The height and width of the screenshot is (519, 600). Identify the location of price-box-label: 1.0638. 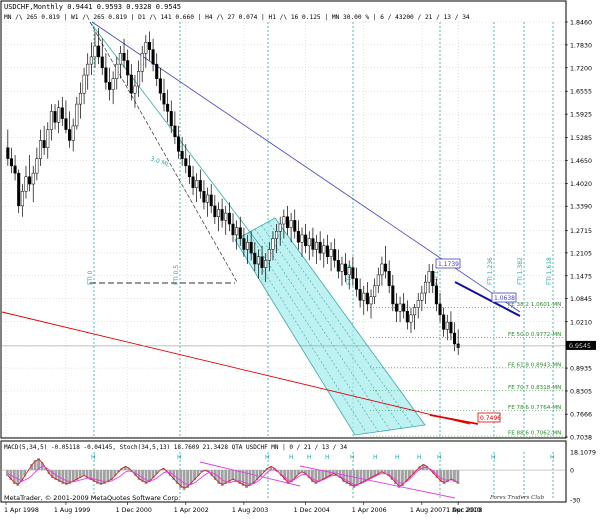
(504, 298).